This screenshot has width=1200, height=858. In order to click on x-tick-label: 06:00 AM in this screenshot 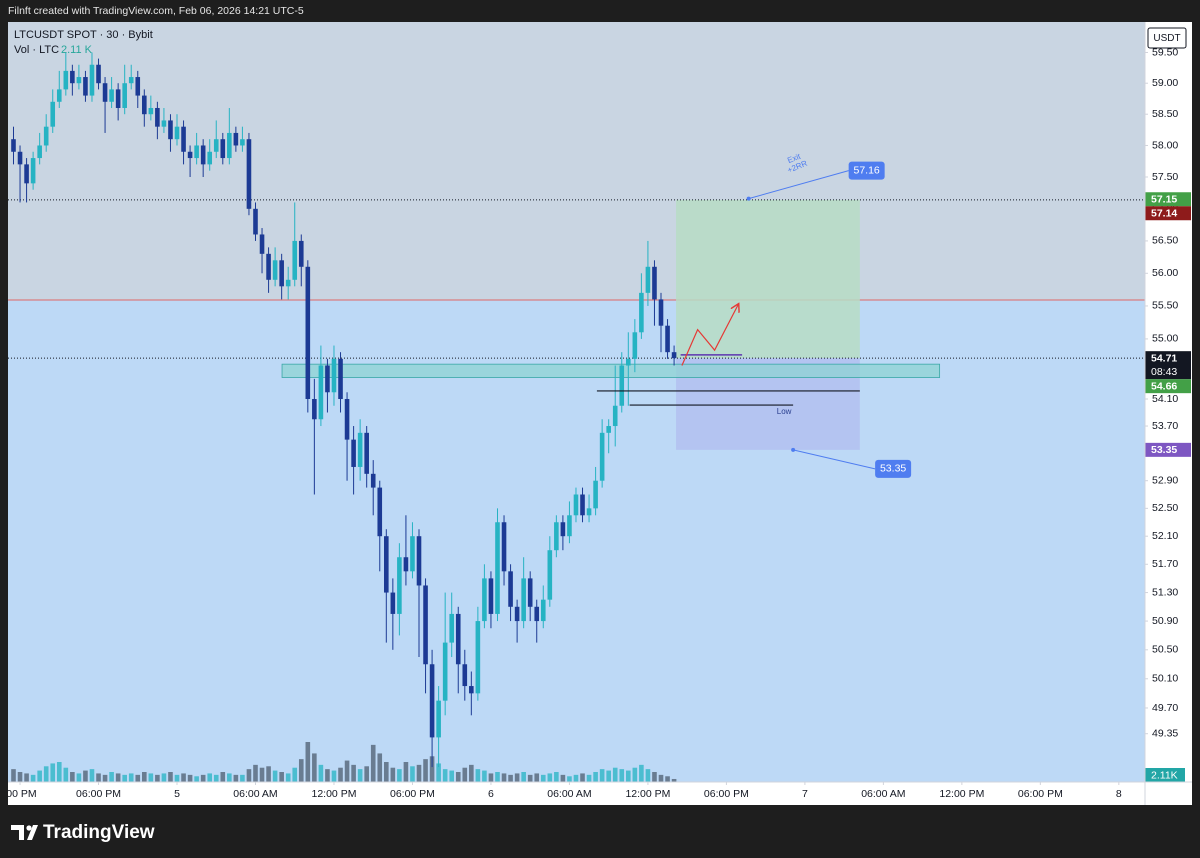, I will do `click(255, 794)`.